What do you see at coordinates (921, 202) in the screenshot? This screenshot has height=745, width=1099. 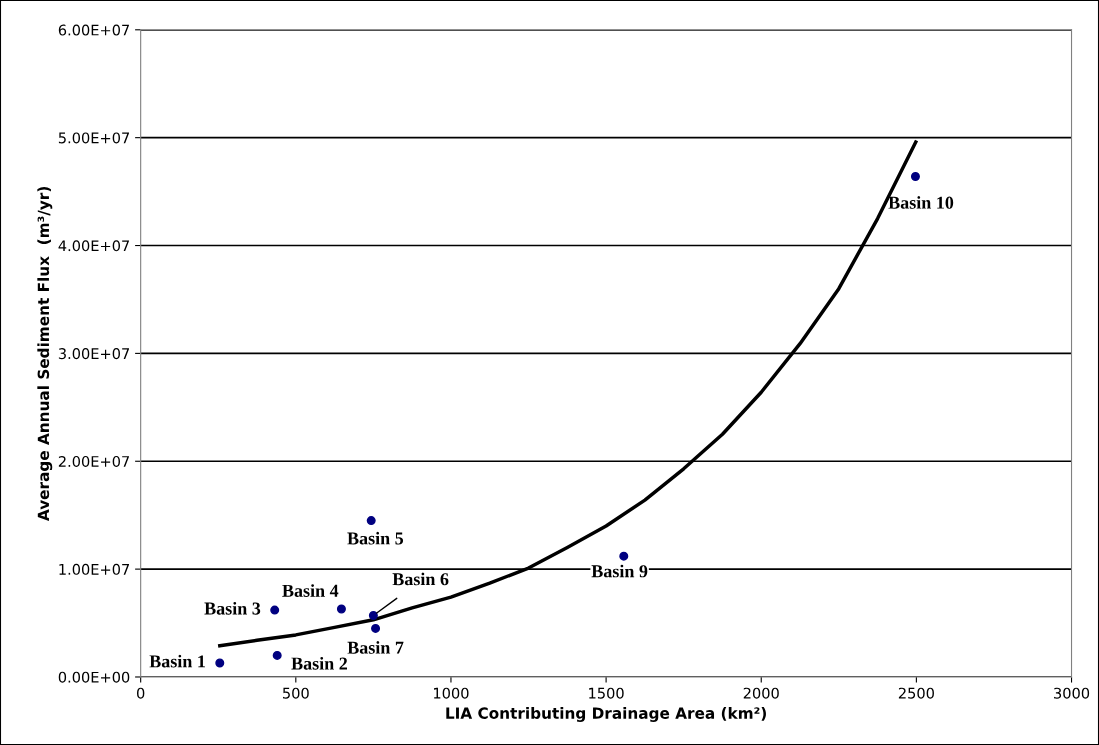 I see `annotation: Basin 10` at bounding box center [921, 202].